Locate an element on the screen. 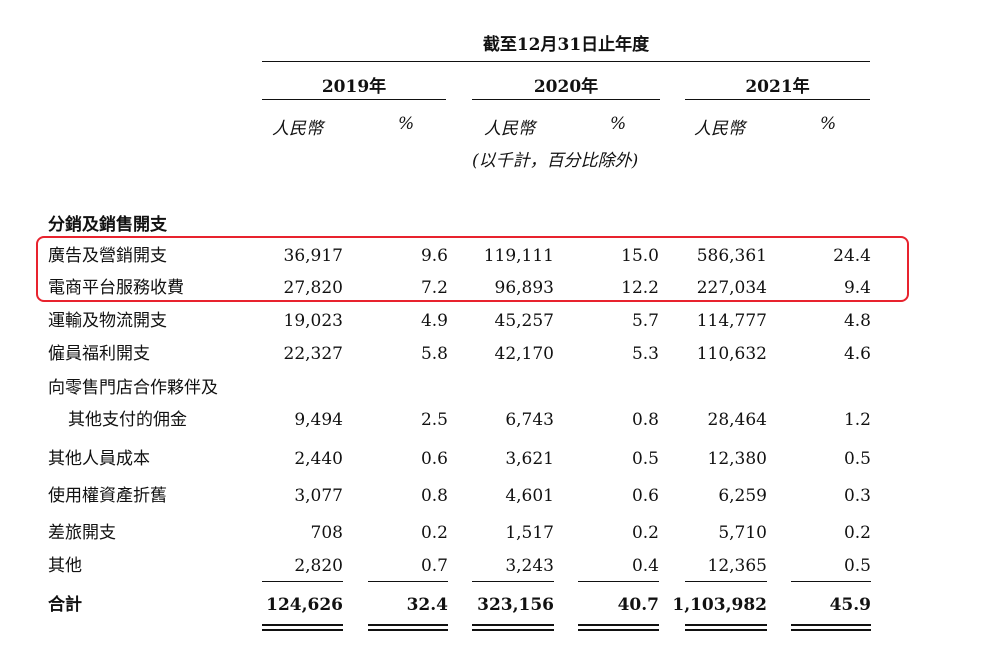 The image size is (1000, 650). cell-2019-percent: 0.6 is located at coordinates (434, 459).